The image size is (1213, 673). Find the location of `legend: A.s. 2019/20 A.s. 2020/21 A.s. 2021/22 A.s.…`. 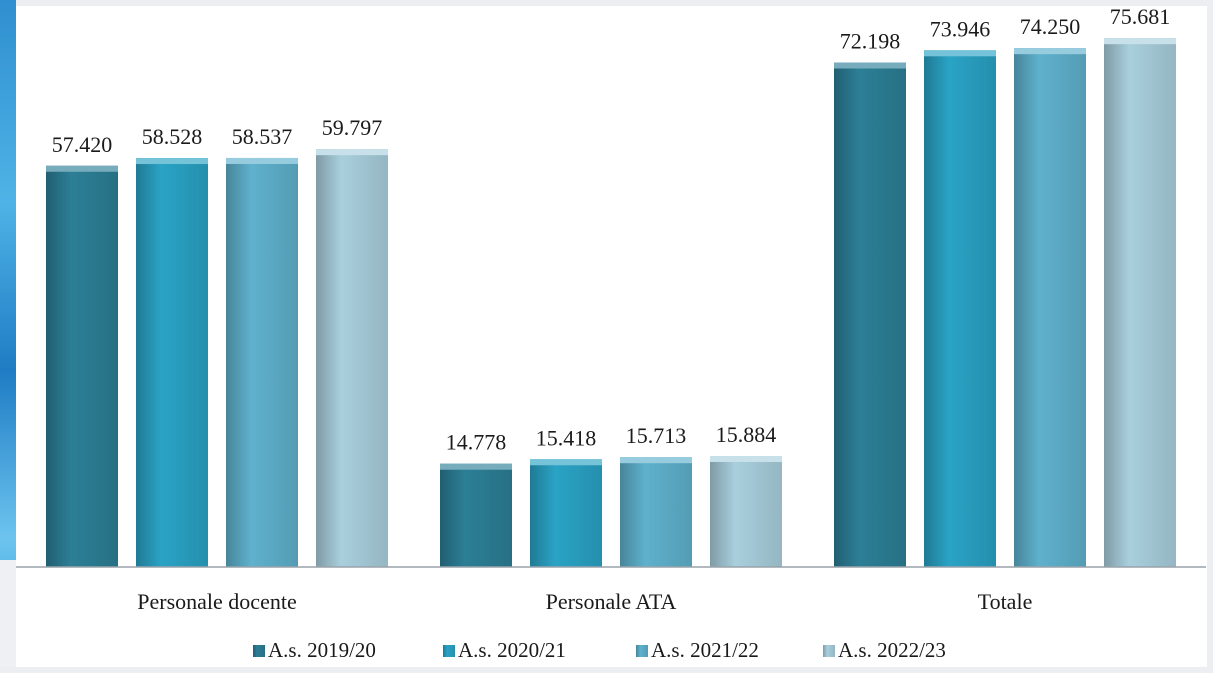

legend: A.s. 2019/20 A.s. 2020/21 A.s. 2021/22 A.s.… is located at coordinates (599, 650).